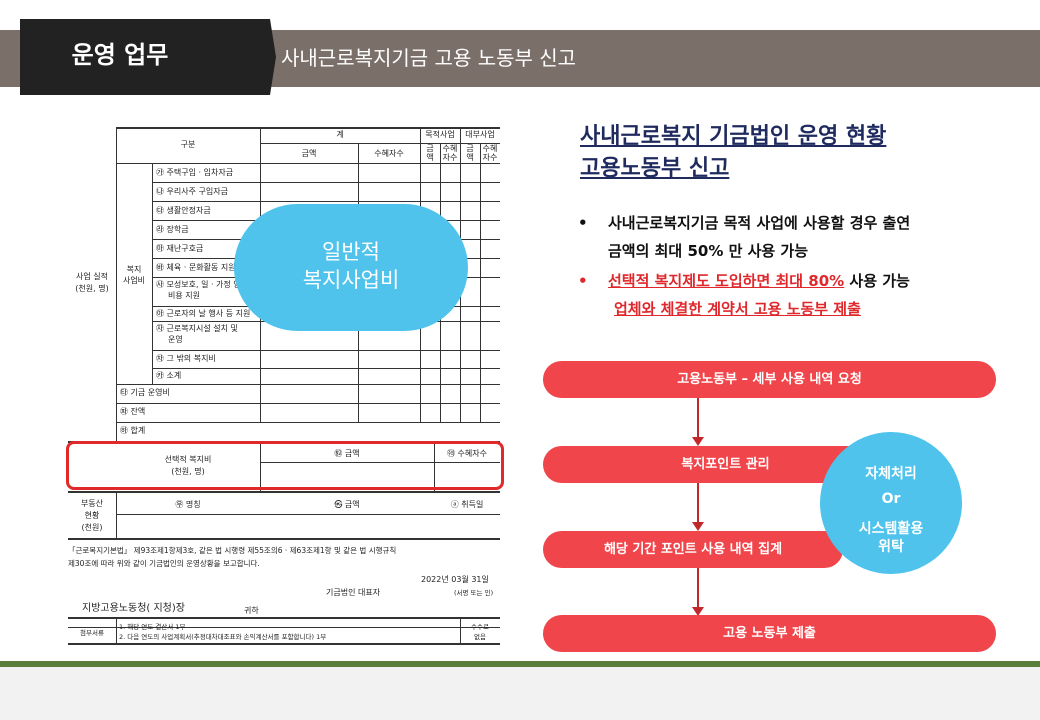 The image size is (1040, 720). What do you see at coordinates (133, 411) in the screenshot?
I see `form-item: ㉺ 잔액` at bounding box center [133, 411].